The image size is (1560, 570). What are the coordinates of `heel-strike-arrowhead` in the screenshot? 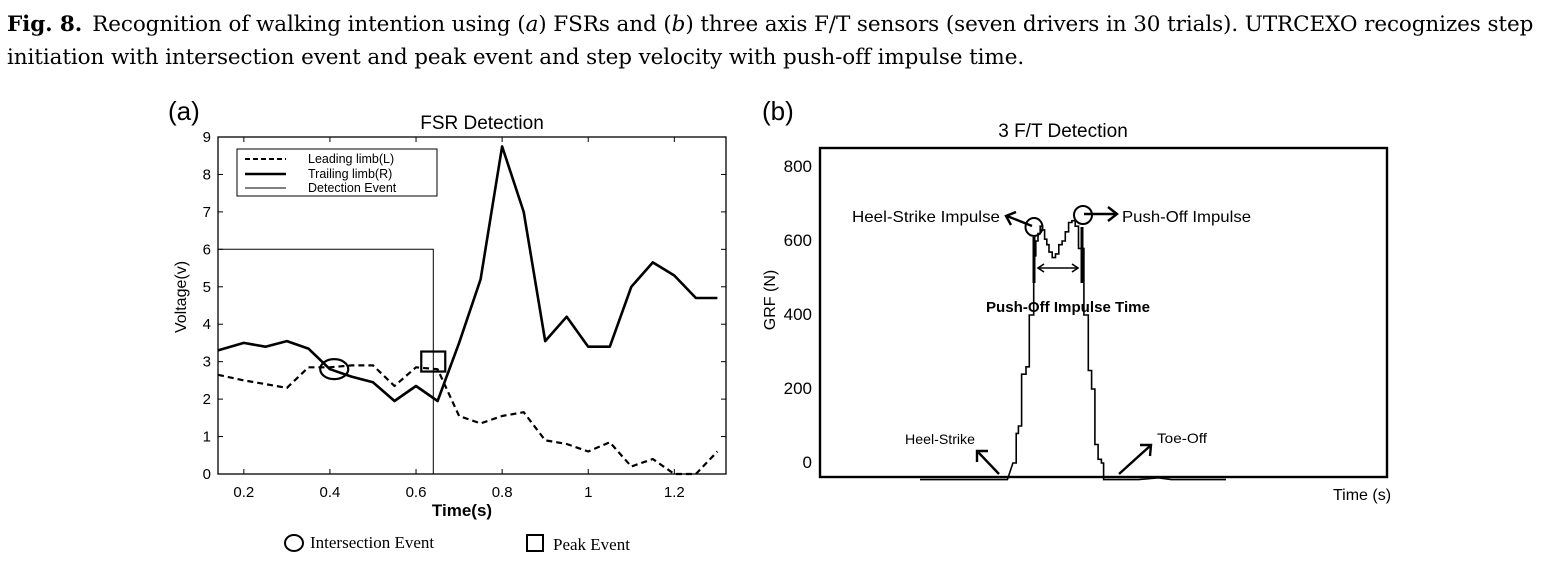 It's located at (981, 455).